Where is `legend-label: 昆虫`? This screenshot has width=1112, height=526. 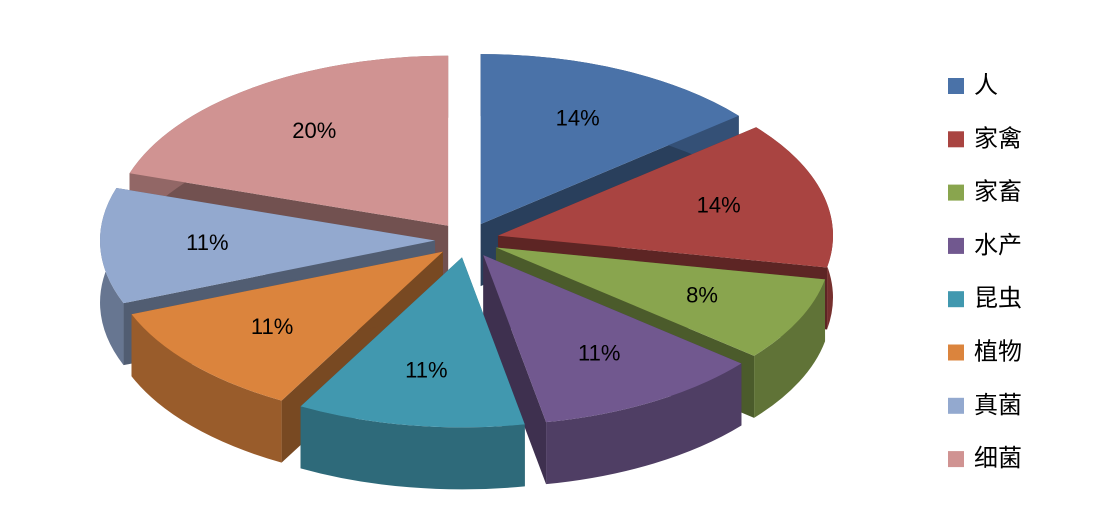
legend-label: 昆虫 is located at coordinates (998, 298).